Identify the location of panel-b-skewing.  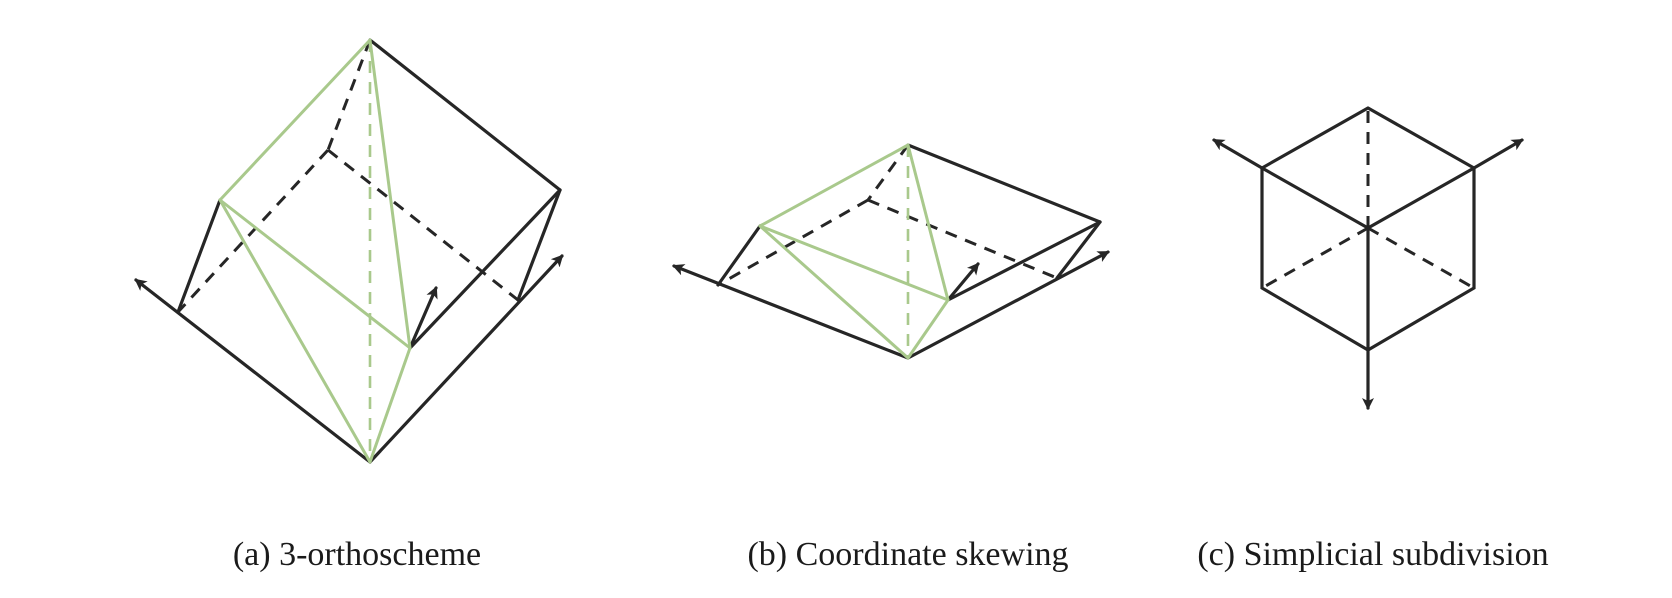
(891, 251).